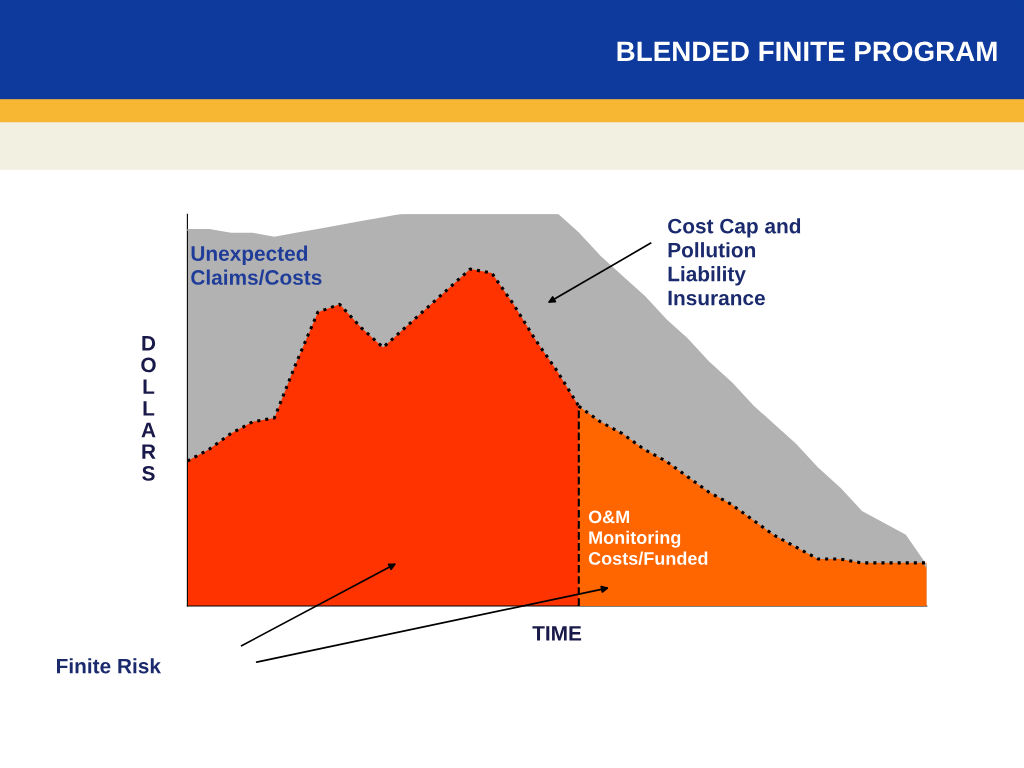 Image resolution: width=1024 pixels, height=768 pixels. Describe the element at coordinates (148, 408) in the screenshot. I see `y-axis-title: DOLLARS` at that location.